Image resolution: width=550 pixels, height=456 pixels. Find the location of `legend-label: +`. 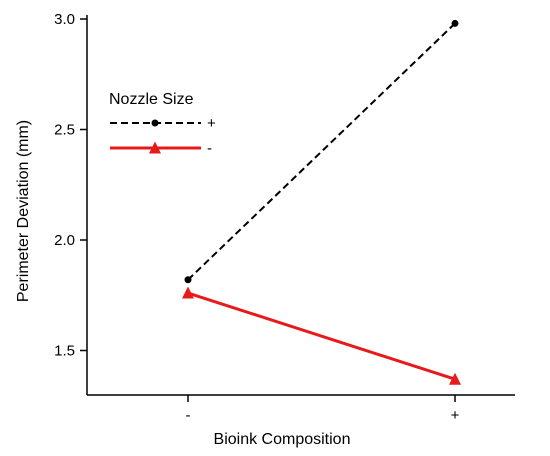

legend-label: + is located at coordinates (211, 123).